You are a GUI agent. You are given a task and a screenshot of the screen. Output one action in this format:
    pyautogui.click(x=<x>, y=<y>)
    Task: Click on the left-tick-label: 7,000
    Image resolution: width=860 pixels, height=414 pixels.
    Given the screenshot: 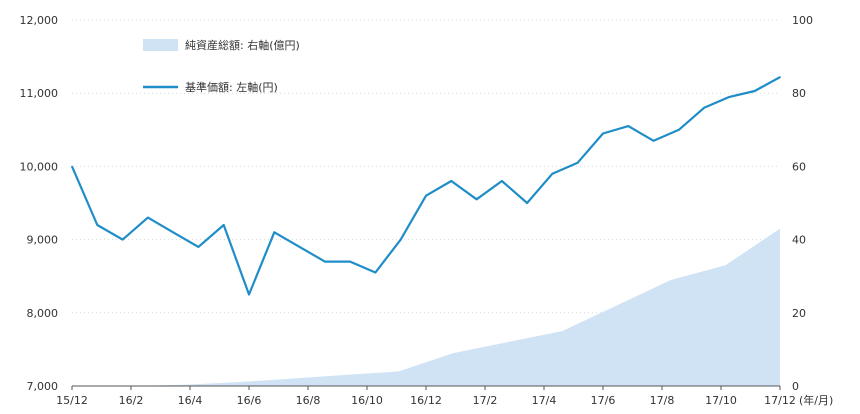 What is the action you would take?
    pyautogui.click(x=43, y=386)
    